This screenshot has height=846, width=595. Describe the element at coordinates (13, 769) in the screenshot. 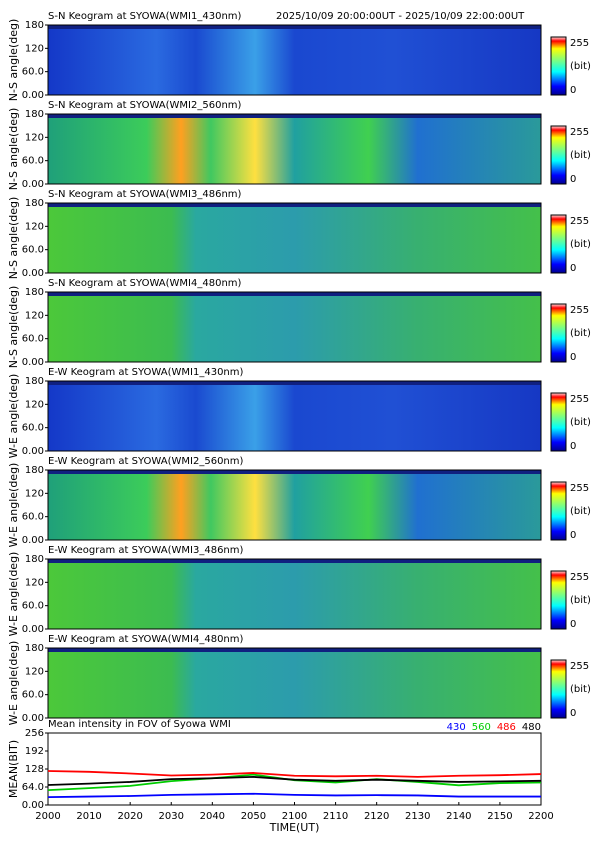

I see `y-axis-label: MEAN(BIT)` at that location.